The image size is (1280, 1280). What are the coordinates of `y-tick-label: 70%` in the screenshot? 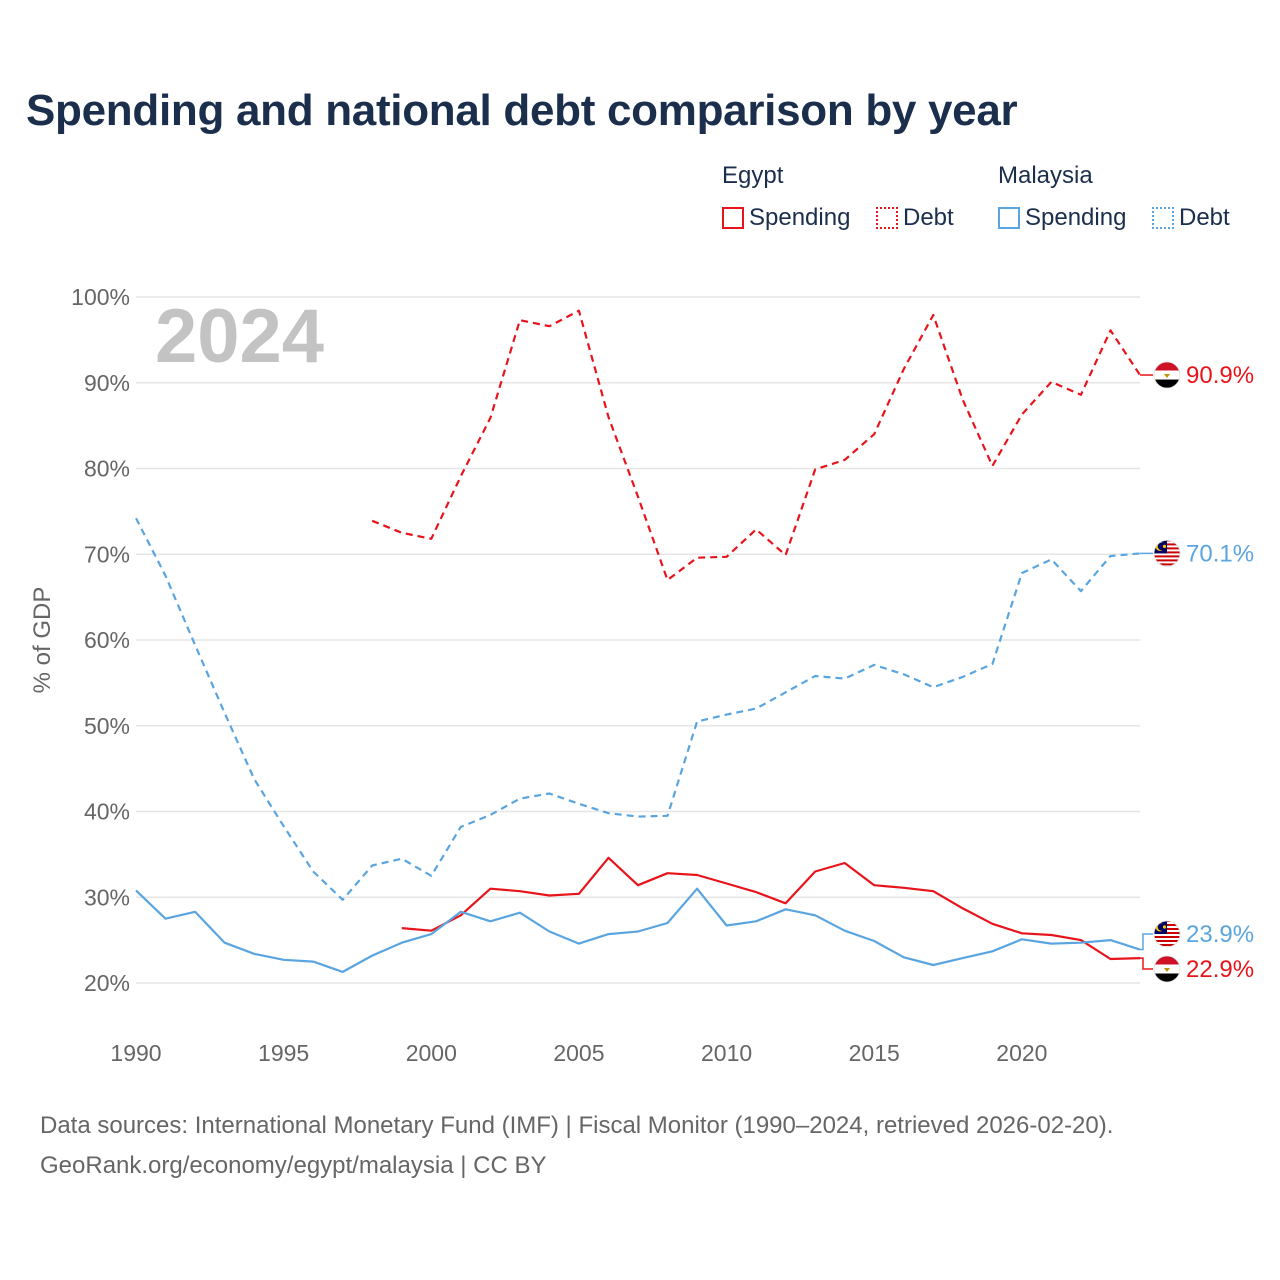 It's located at (107, 554).